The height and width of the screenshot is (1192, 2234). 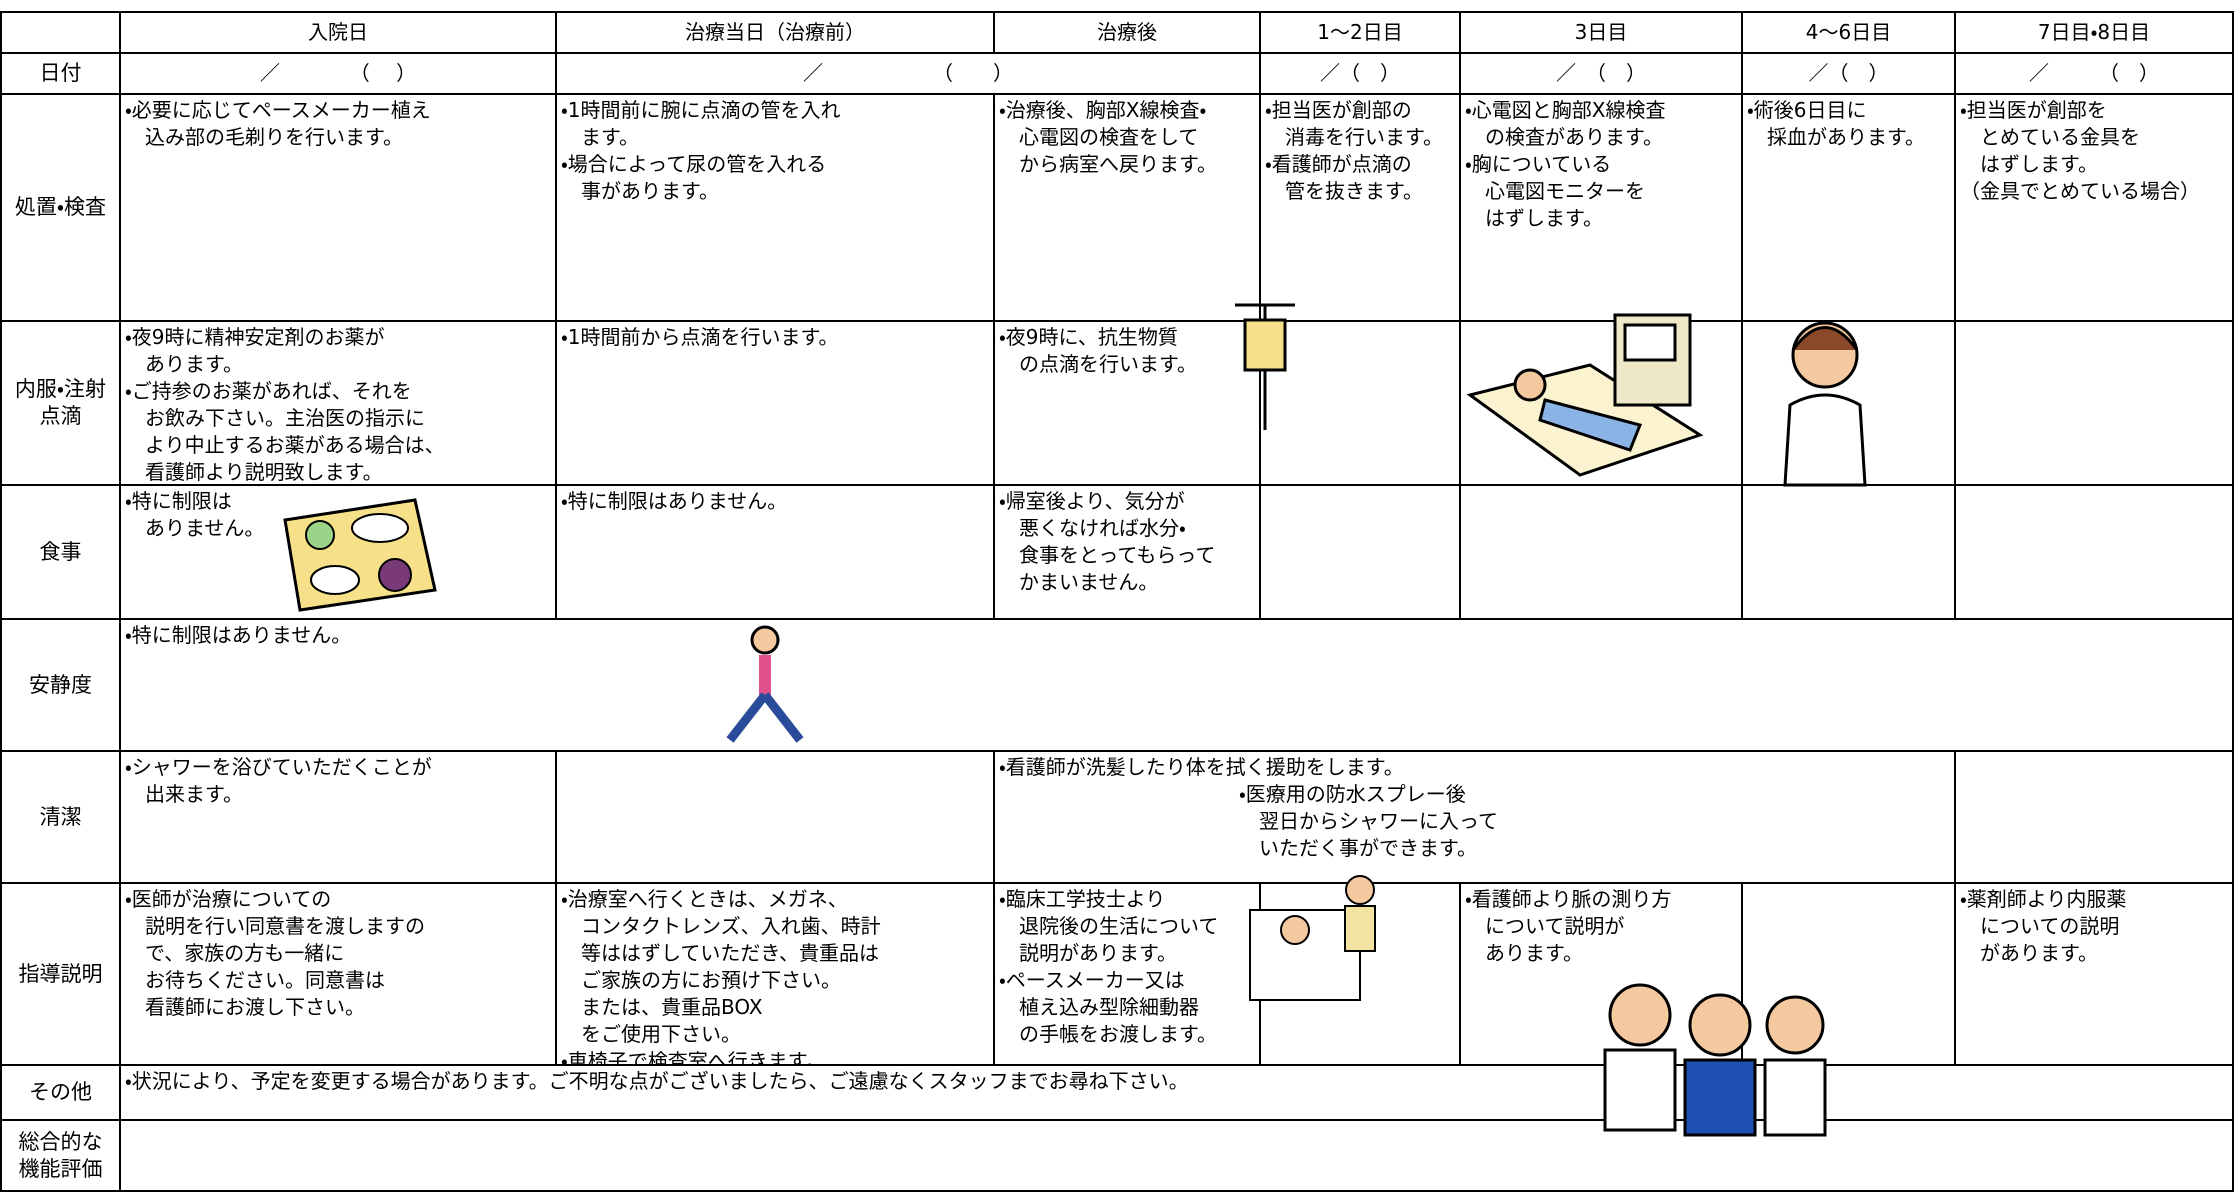 What do you see at coordinates (640, 191) in the screenshot?
I see `cell-text: 事があります。` at bounding box center [640, 191].